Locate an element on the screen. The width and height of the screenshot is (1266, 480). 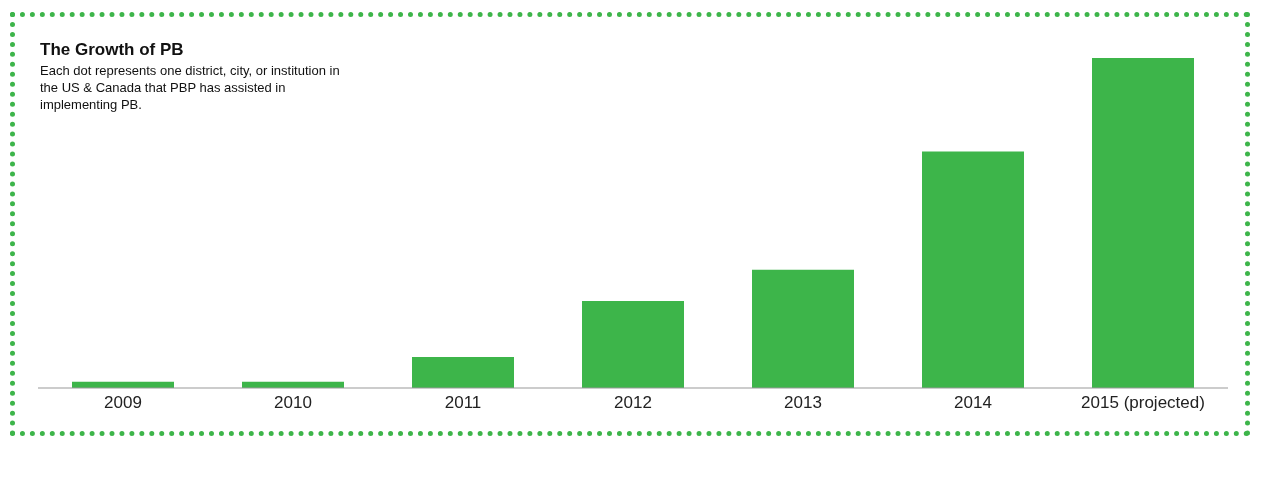
x-tick-label: 2009 is located at coordinates (123, 403).